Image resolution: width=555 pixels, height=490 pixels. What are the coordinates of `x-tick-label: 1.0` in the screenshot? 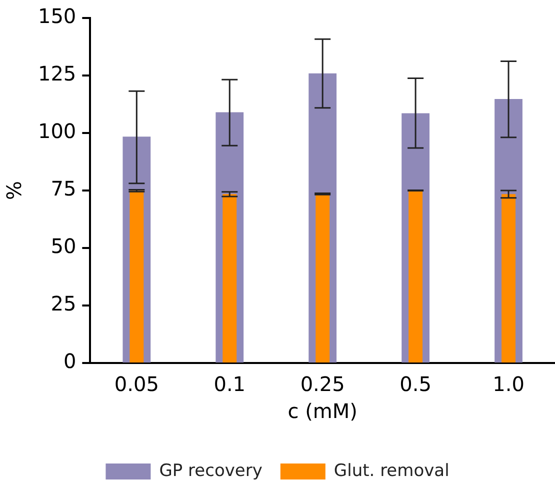 It's located at (508, 384).